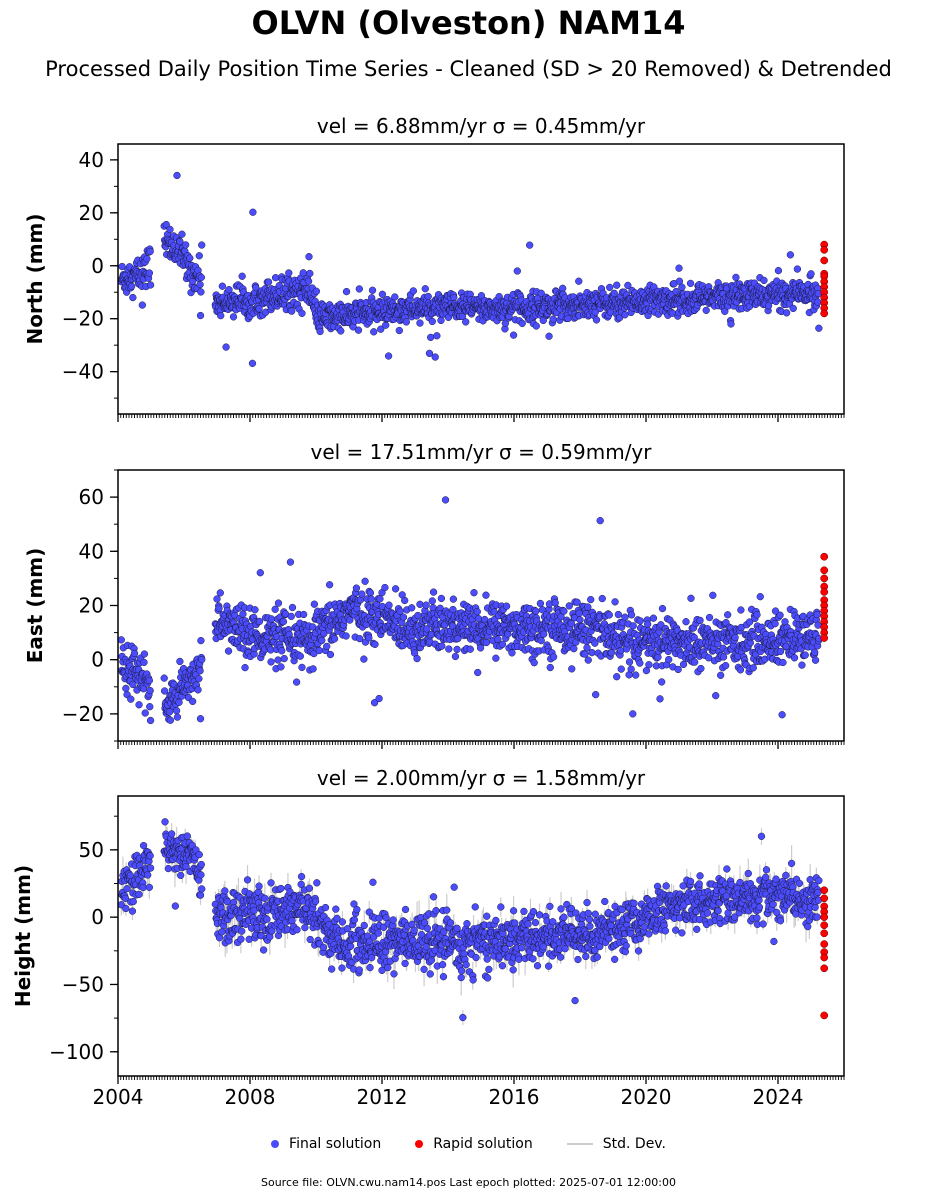 The image size is (937, 1200). I want to click on y-tick-label: 40, so click(91, 160).